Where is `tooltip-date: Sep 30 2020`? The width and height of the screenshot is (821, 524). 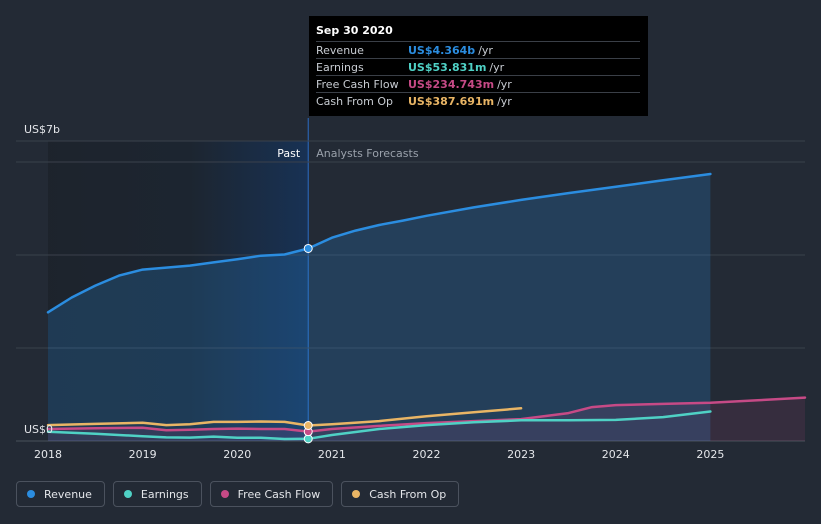
tooltip-date: Sep 30 2020 is located at coordinates (354, 30).